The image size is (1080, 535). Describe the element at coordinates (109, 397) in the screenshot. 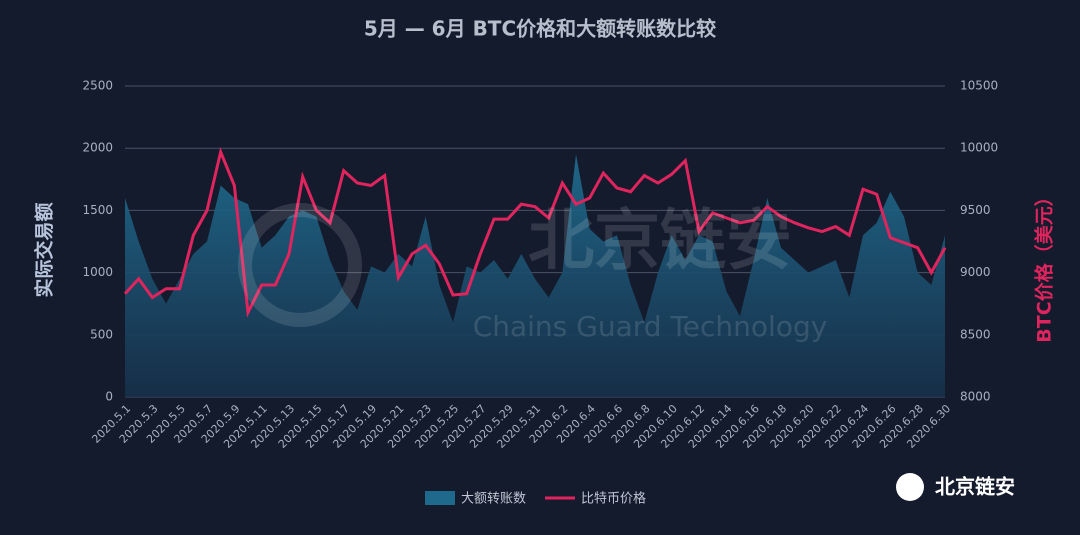

I see `y-tick-label: 0` at that location.